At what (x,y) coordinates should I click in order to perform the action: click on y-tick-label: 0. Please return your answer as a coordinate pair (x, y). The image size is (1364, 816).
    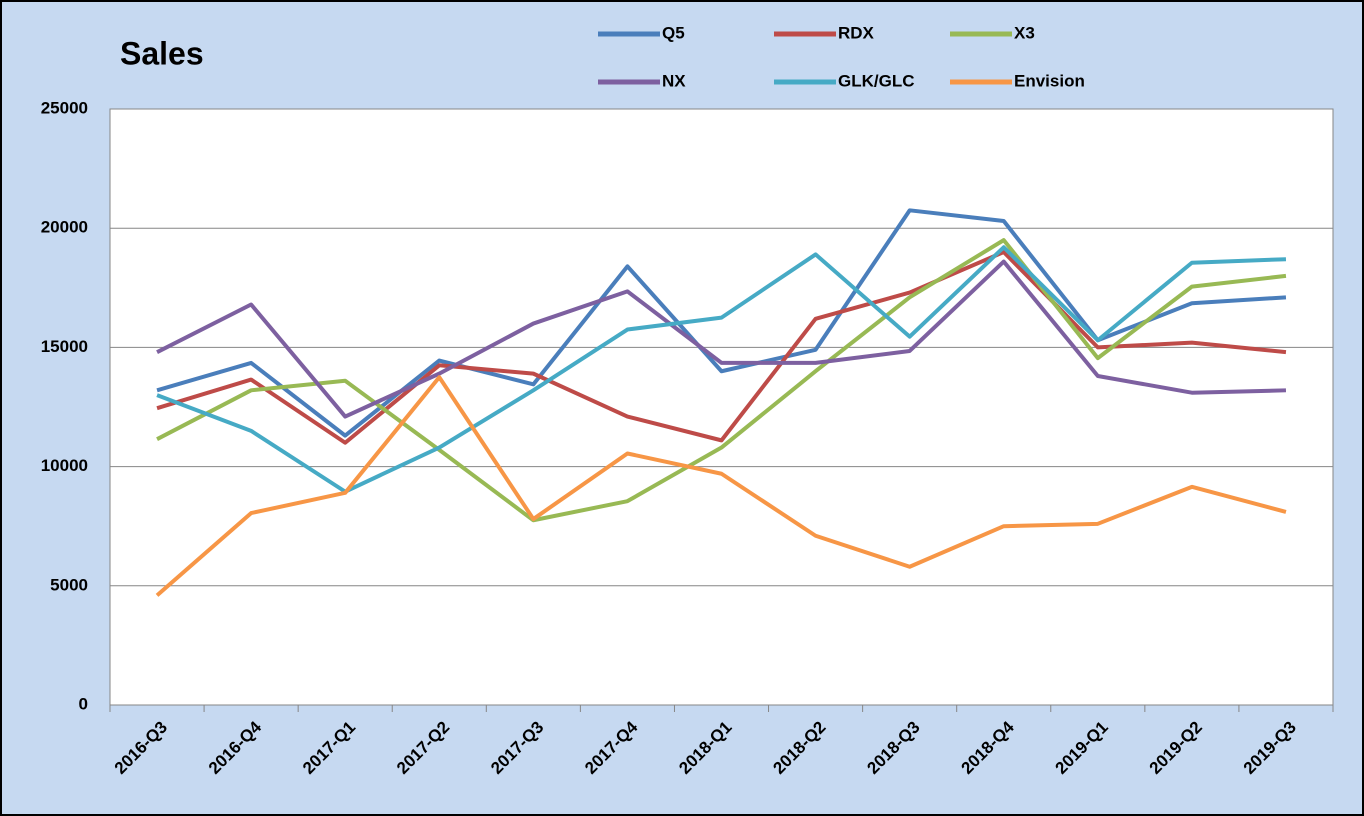
    Looking at the image, I should click on (83, 703).